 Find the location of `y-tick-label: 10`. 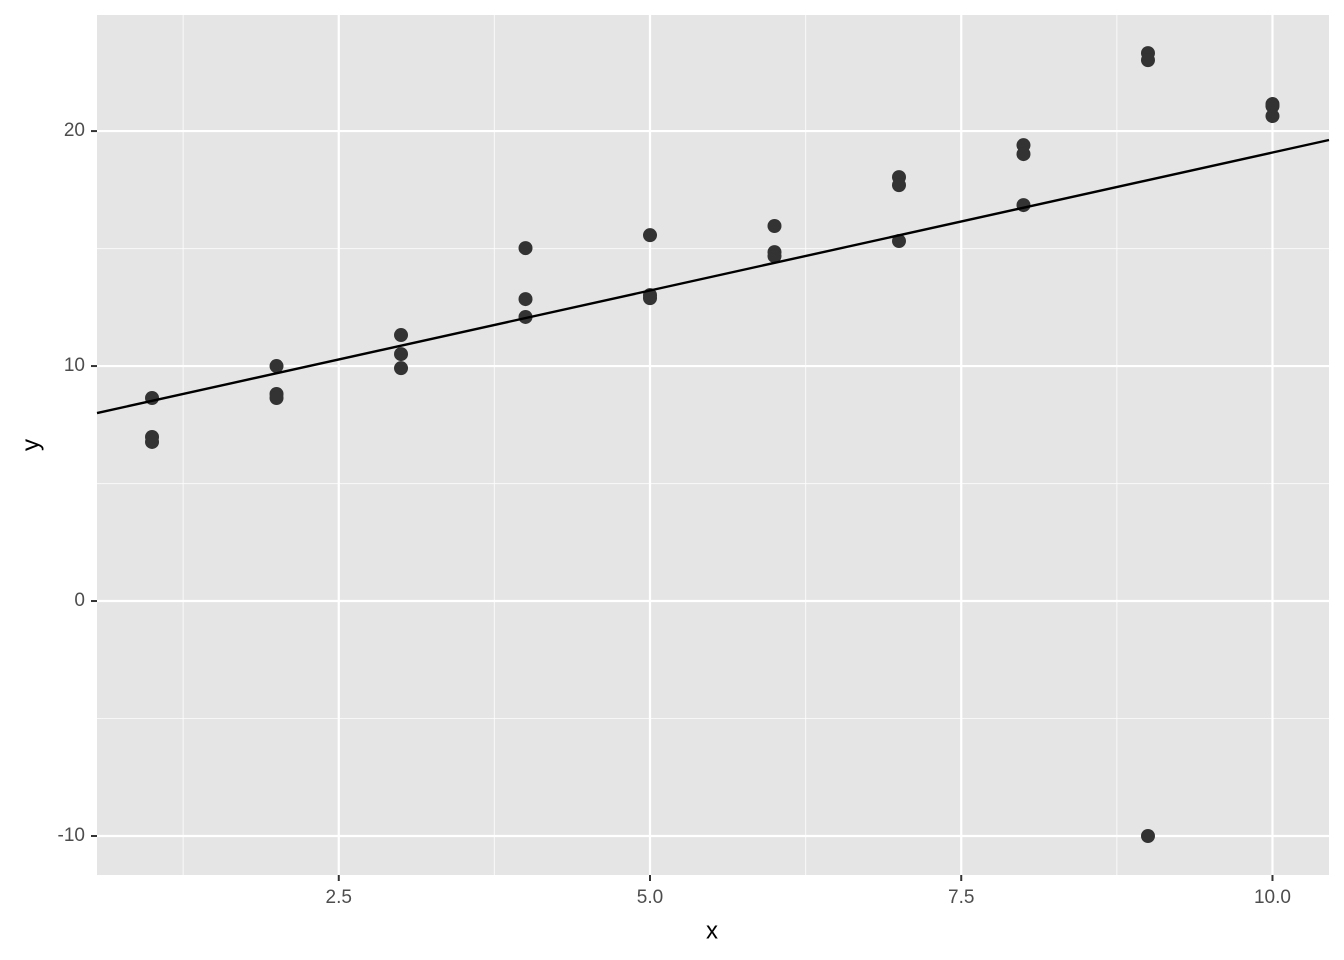

y-tick-label: 10 is located at coordinates (74, 365).